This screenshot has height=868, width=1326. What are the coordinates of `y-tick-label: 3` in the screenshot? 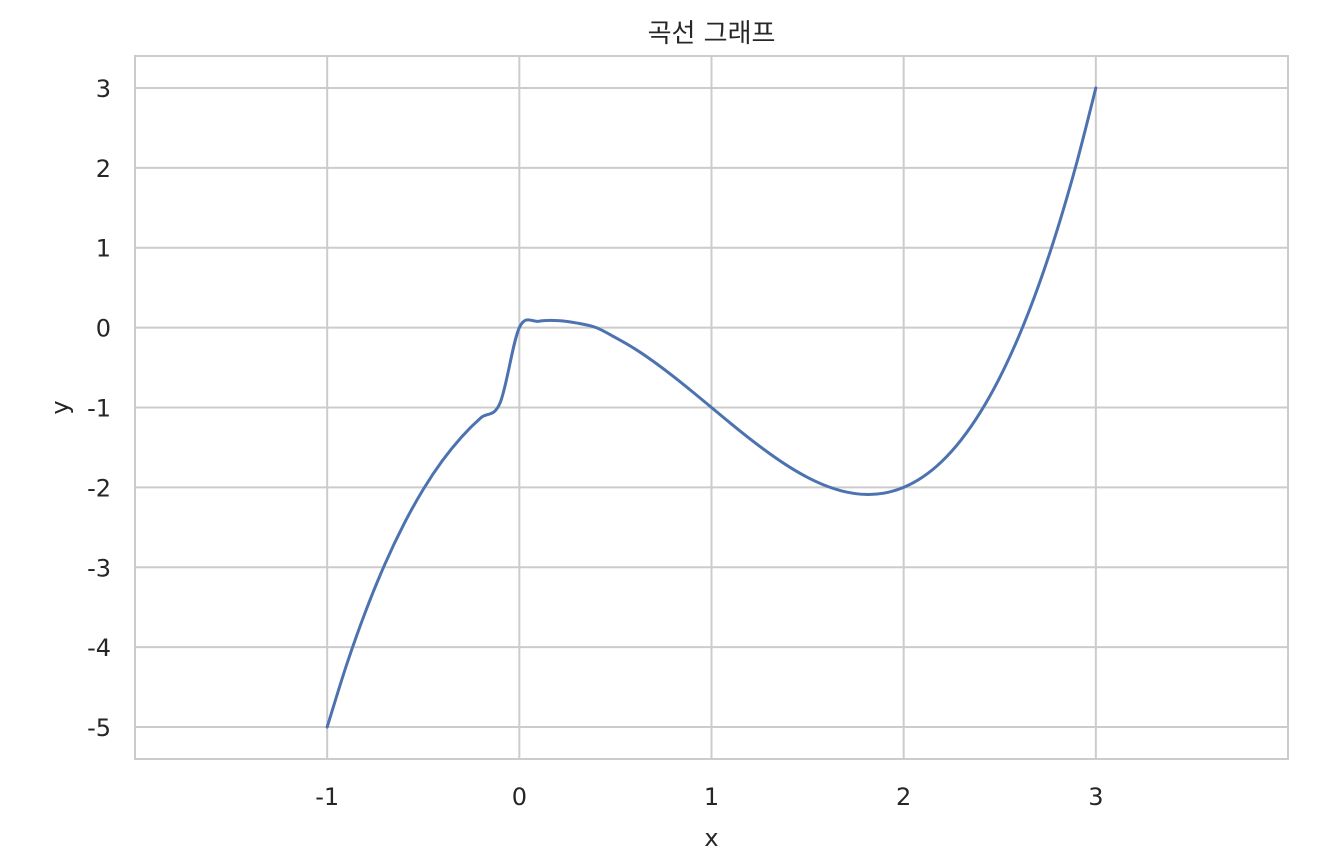 It's located at (103, 89).